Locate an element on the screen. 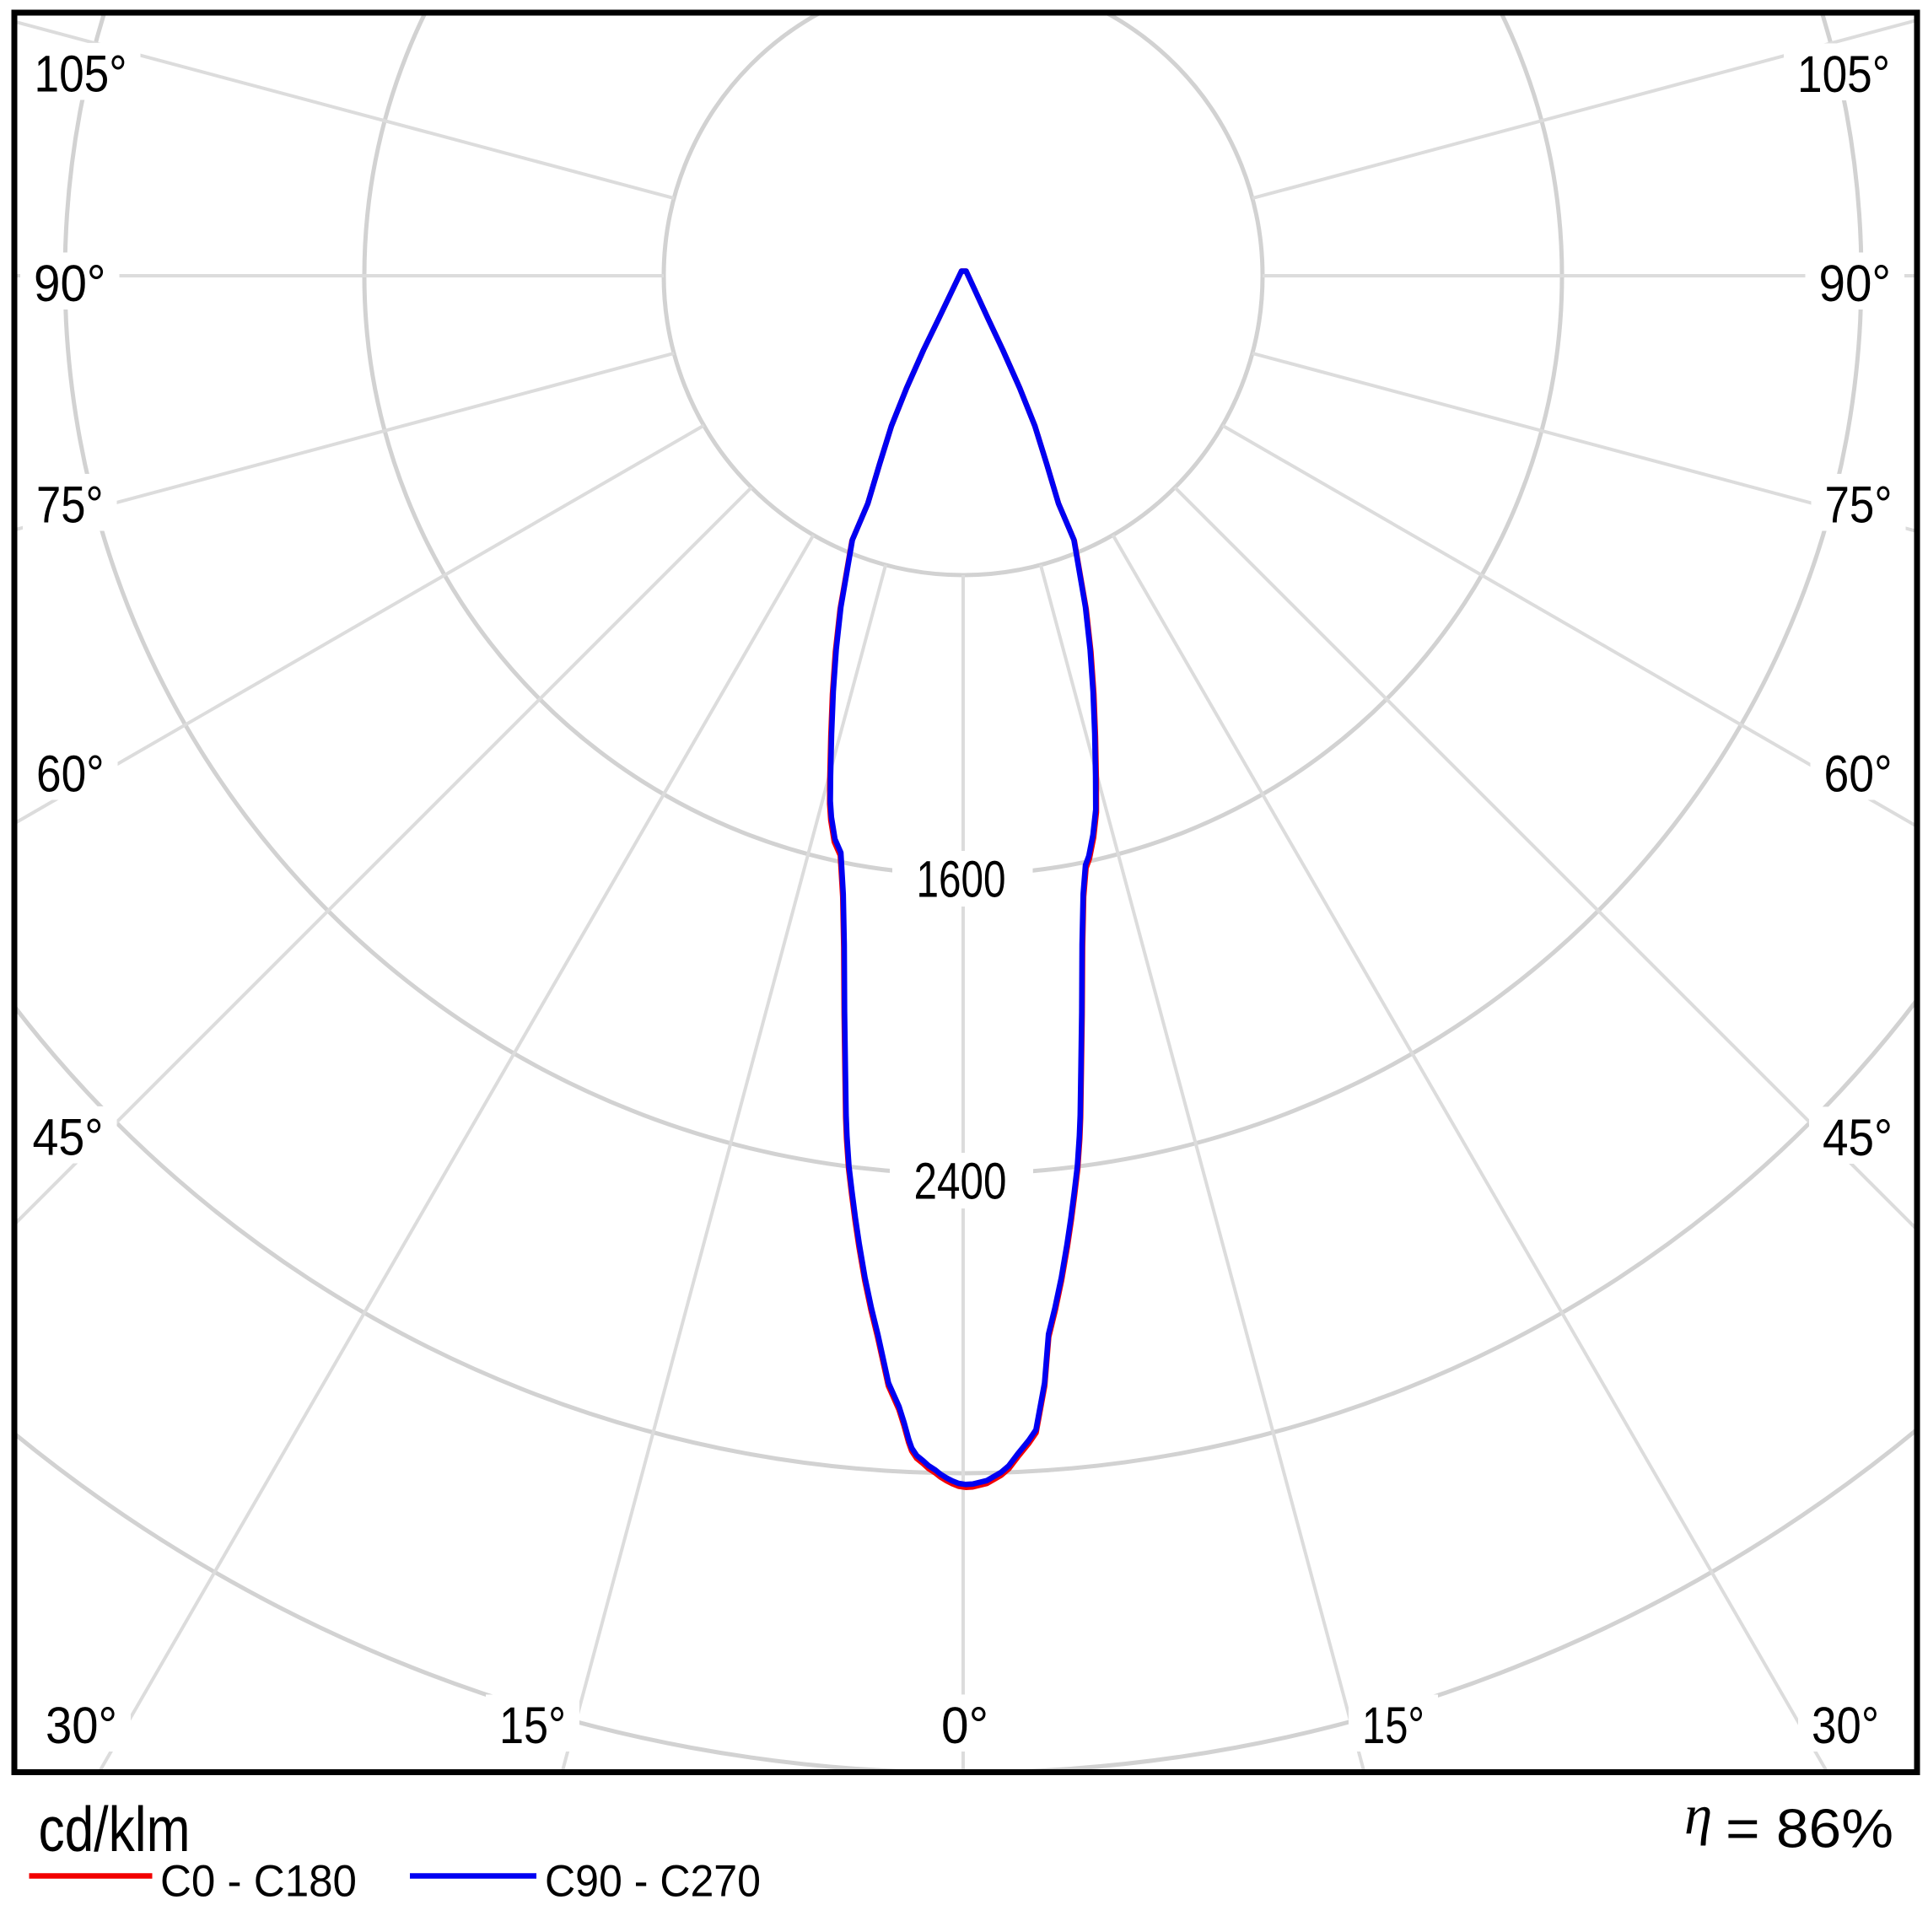  svg-text: C0 - C180 is located at coordinates (258, 1882).